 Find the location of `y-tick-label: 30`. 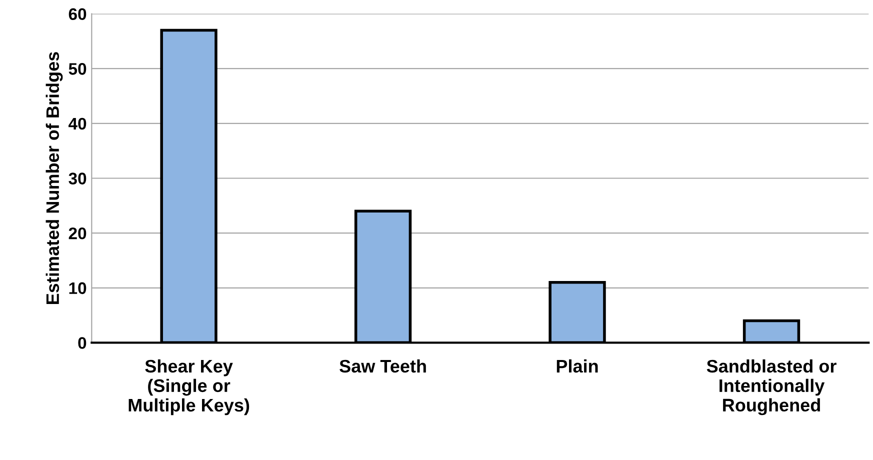

y-tick-label: 30 is located at coordinates (77, 178).